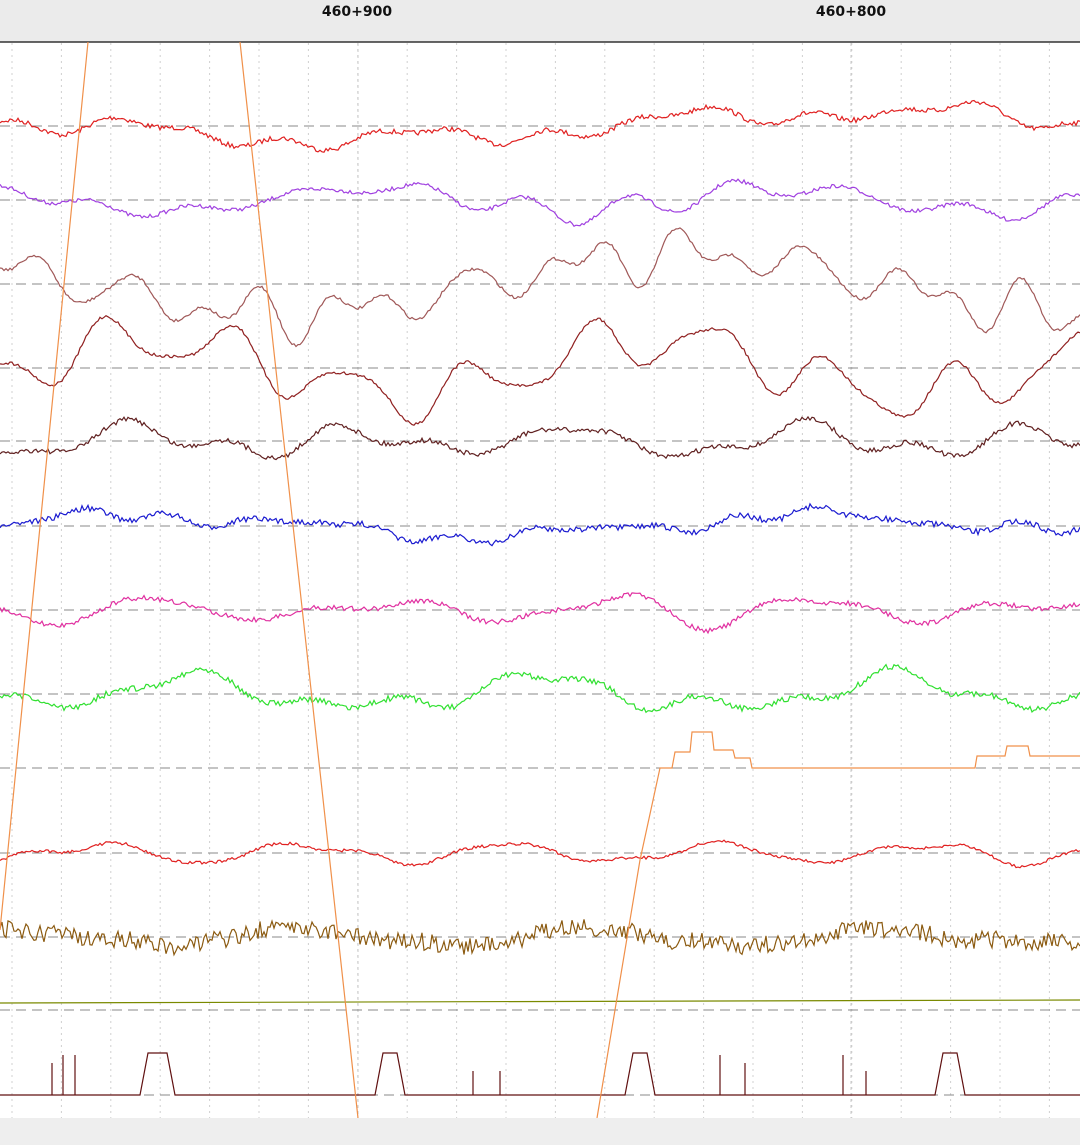  Describe the element at coordinates (540, 1001) in the screenshot. I see `flat-trace` at that location.